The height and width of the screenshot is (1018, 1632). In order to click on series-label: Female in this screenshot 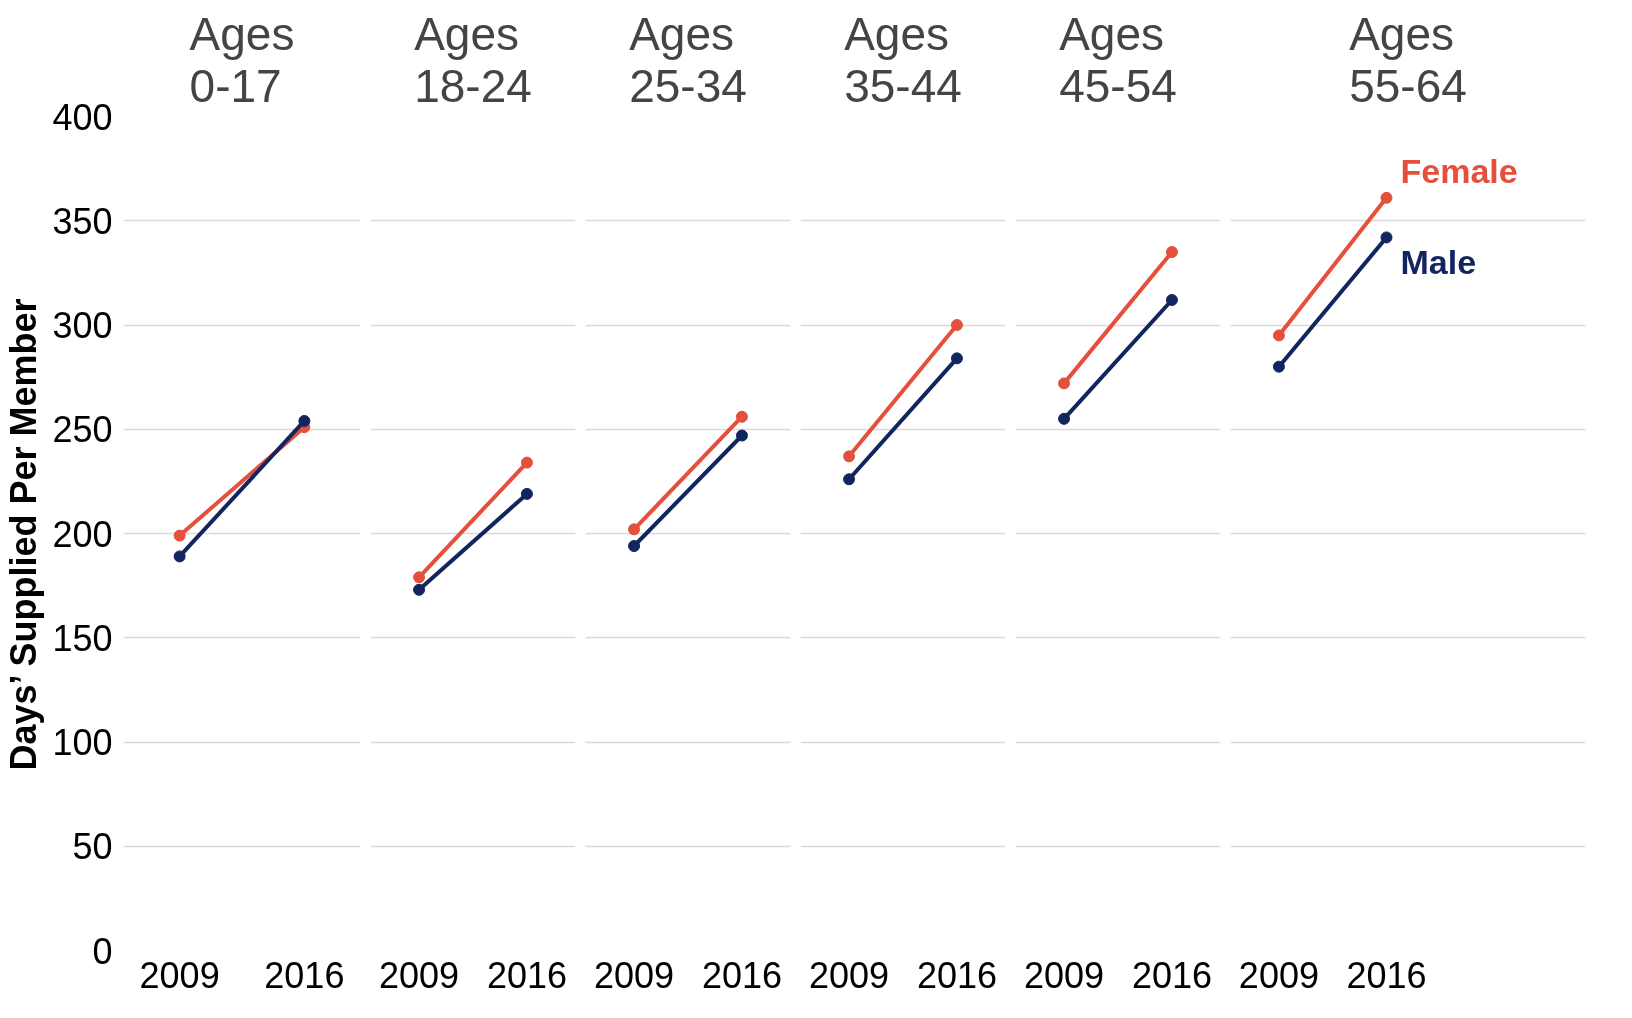, I will do `click(1459, 170)`.